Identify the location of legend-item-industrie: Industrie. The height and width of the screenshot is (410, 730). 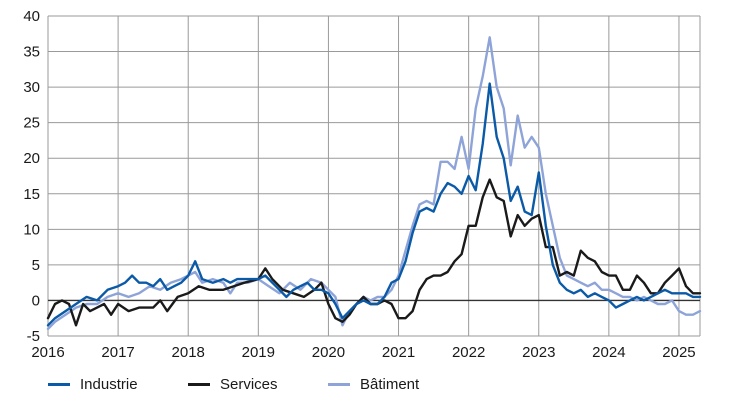
(93, 384).